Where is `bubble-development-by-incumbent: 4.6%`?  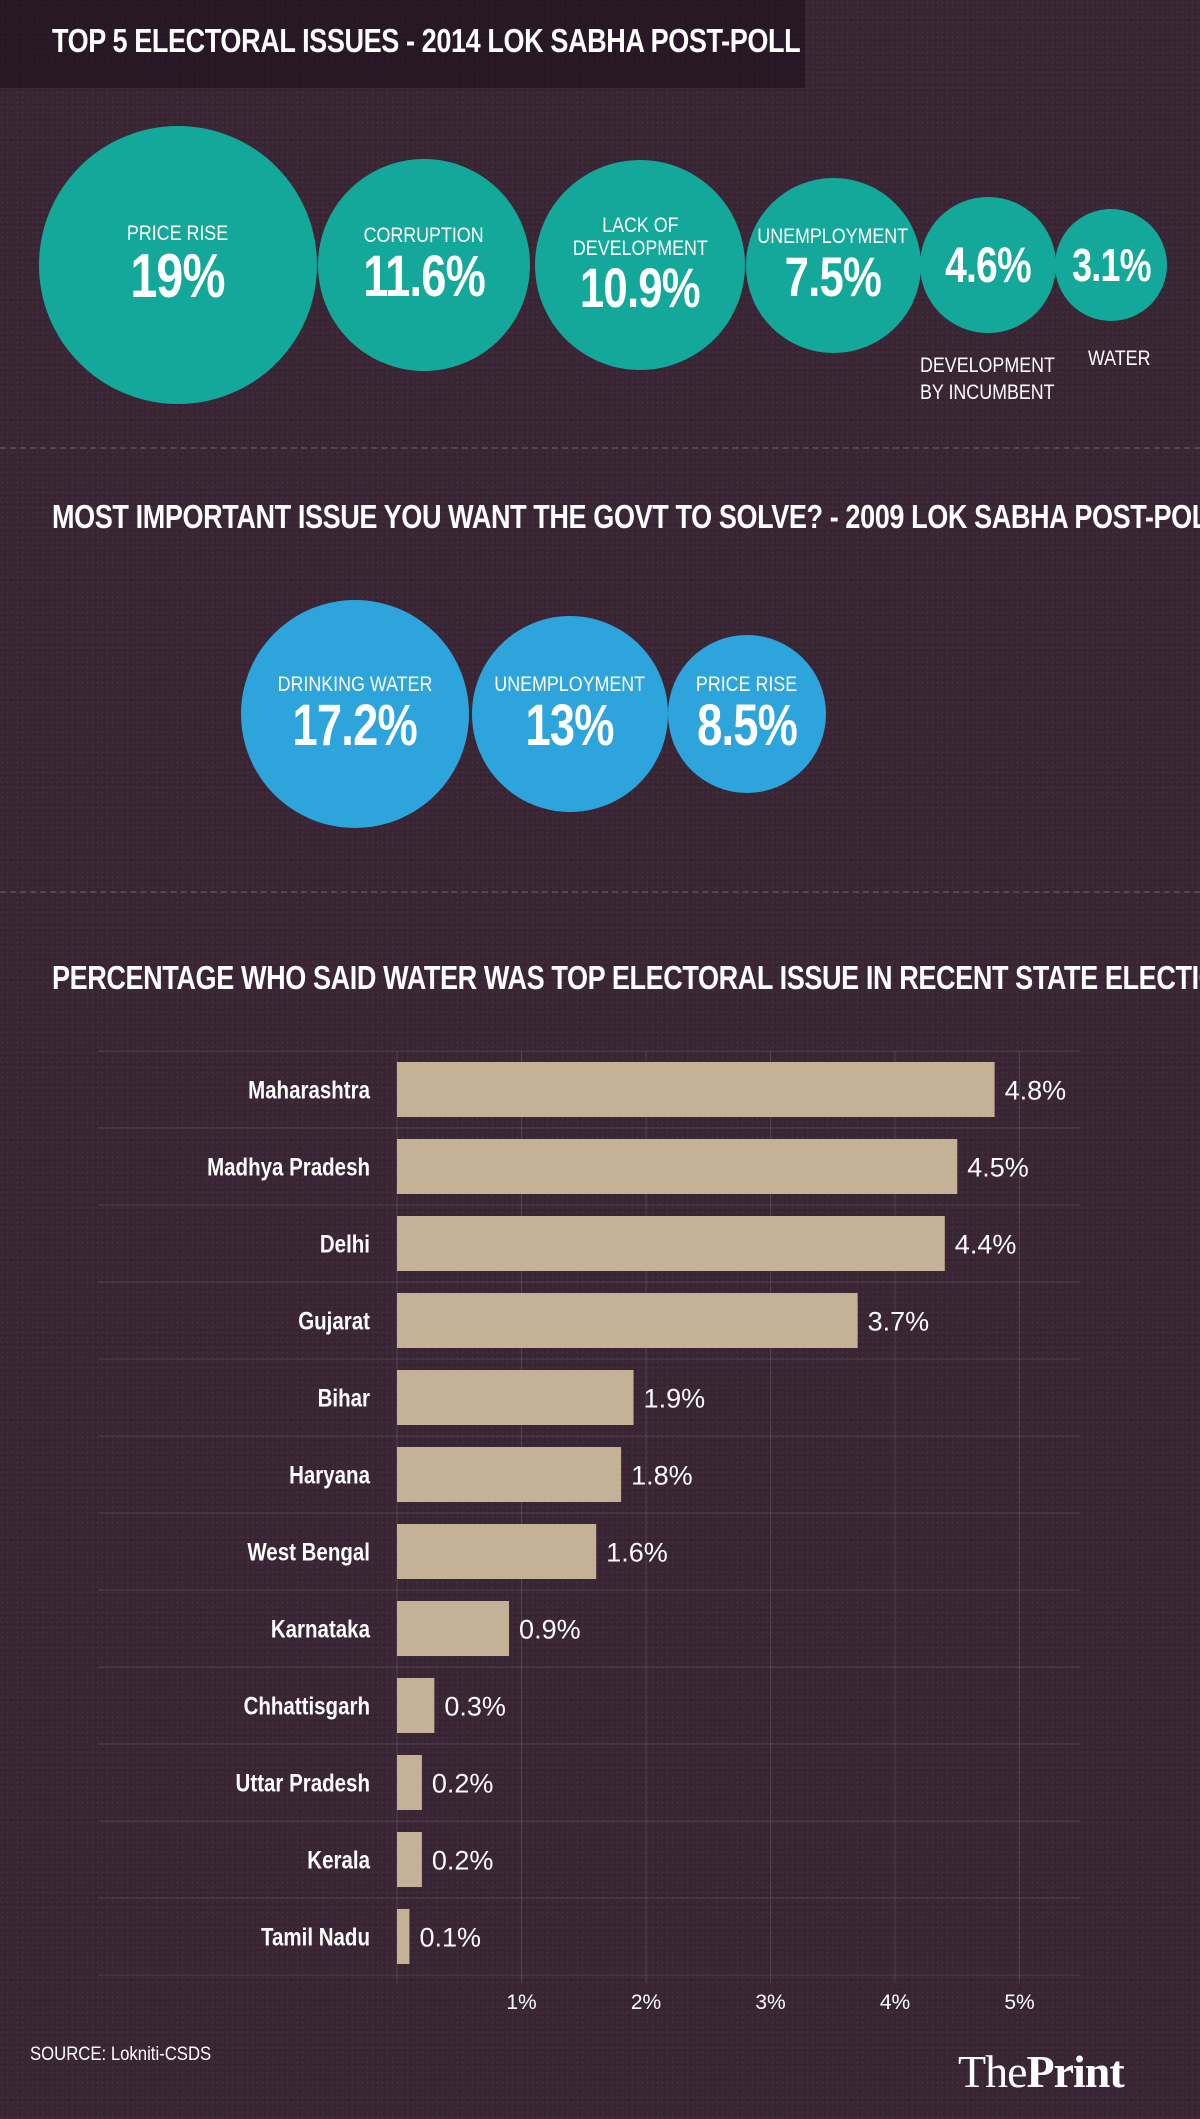 bubble-development-by-incumbent: 4.6% is located at coordinates (988, 265).